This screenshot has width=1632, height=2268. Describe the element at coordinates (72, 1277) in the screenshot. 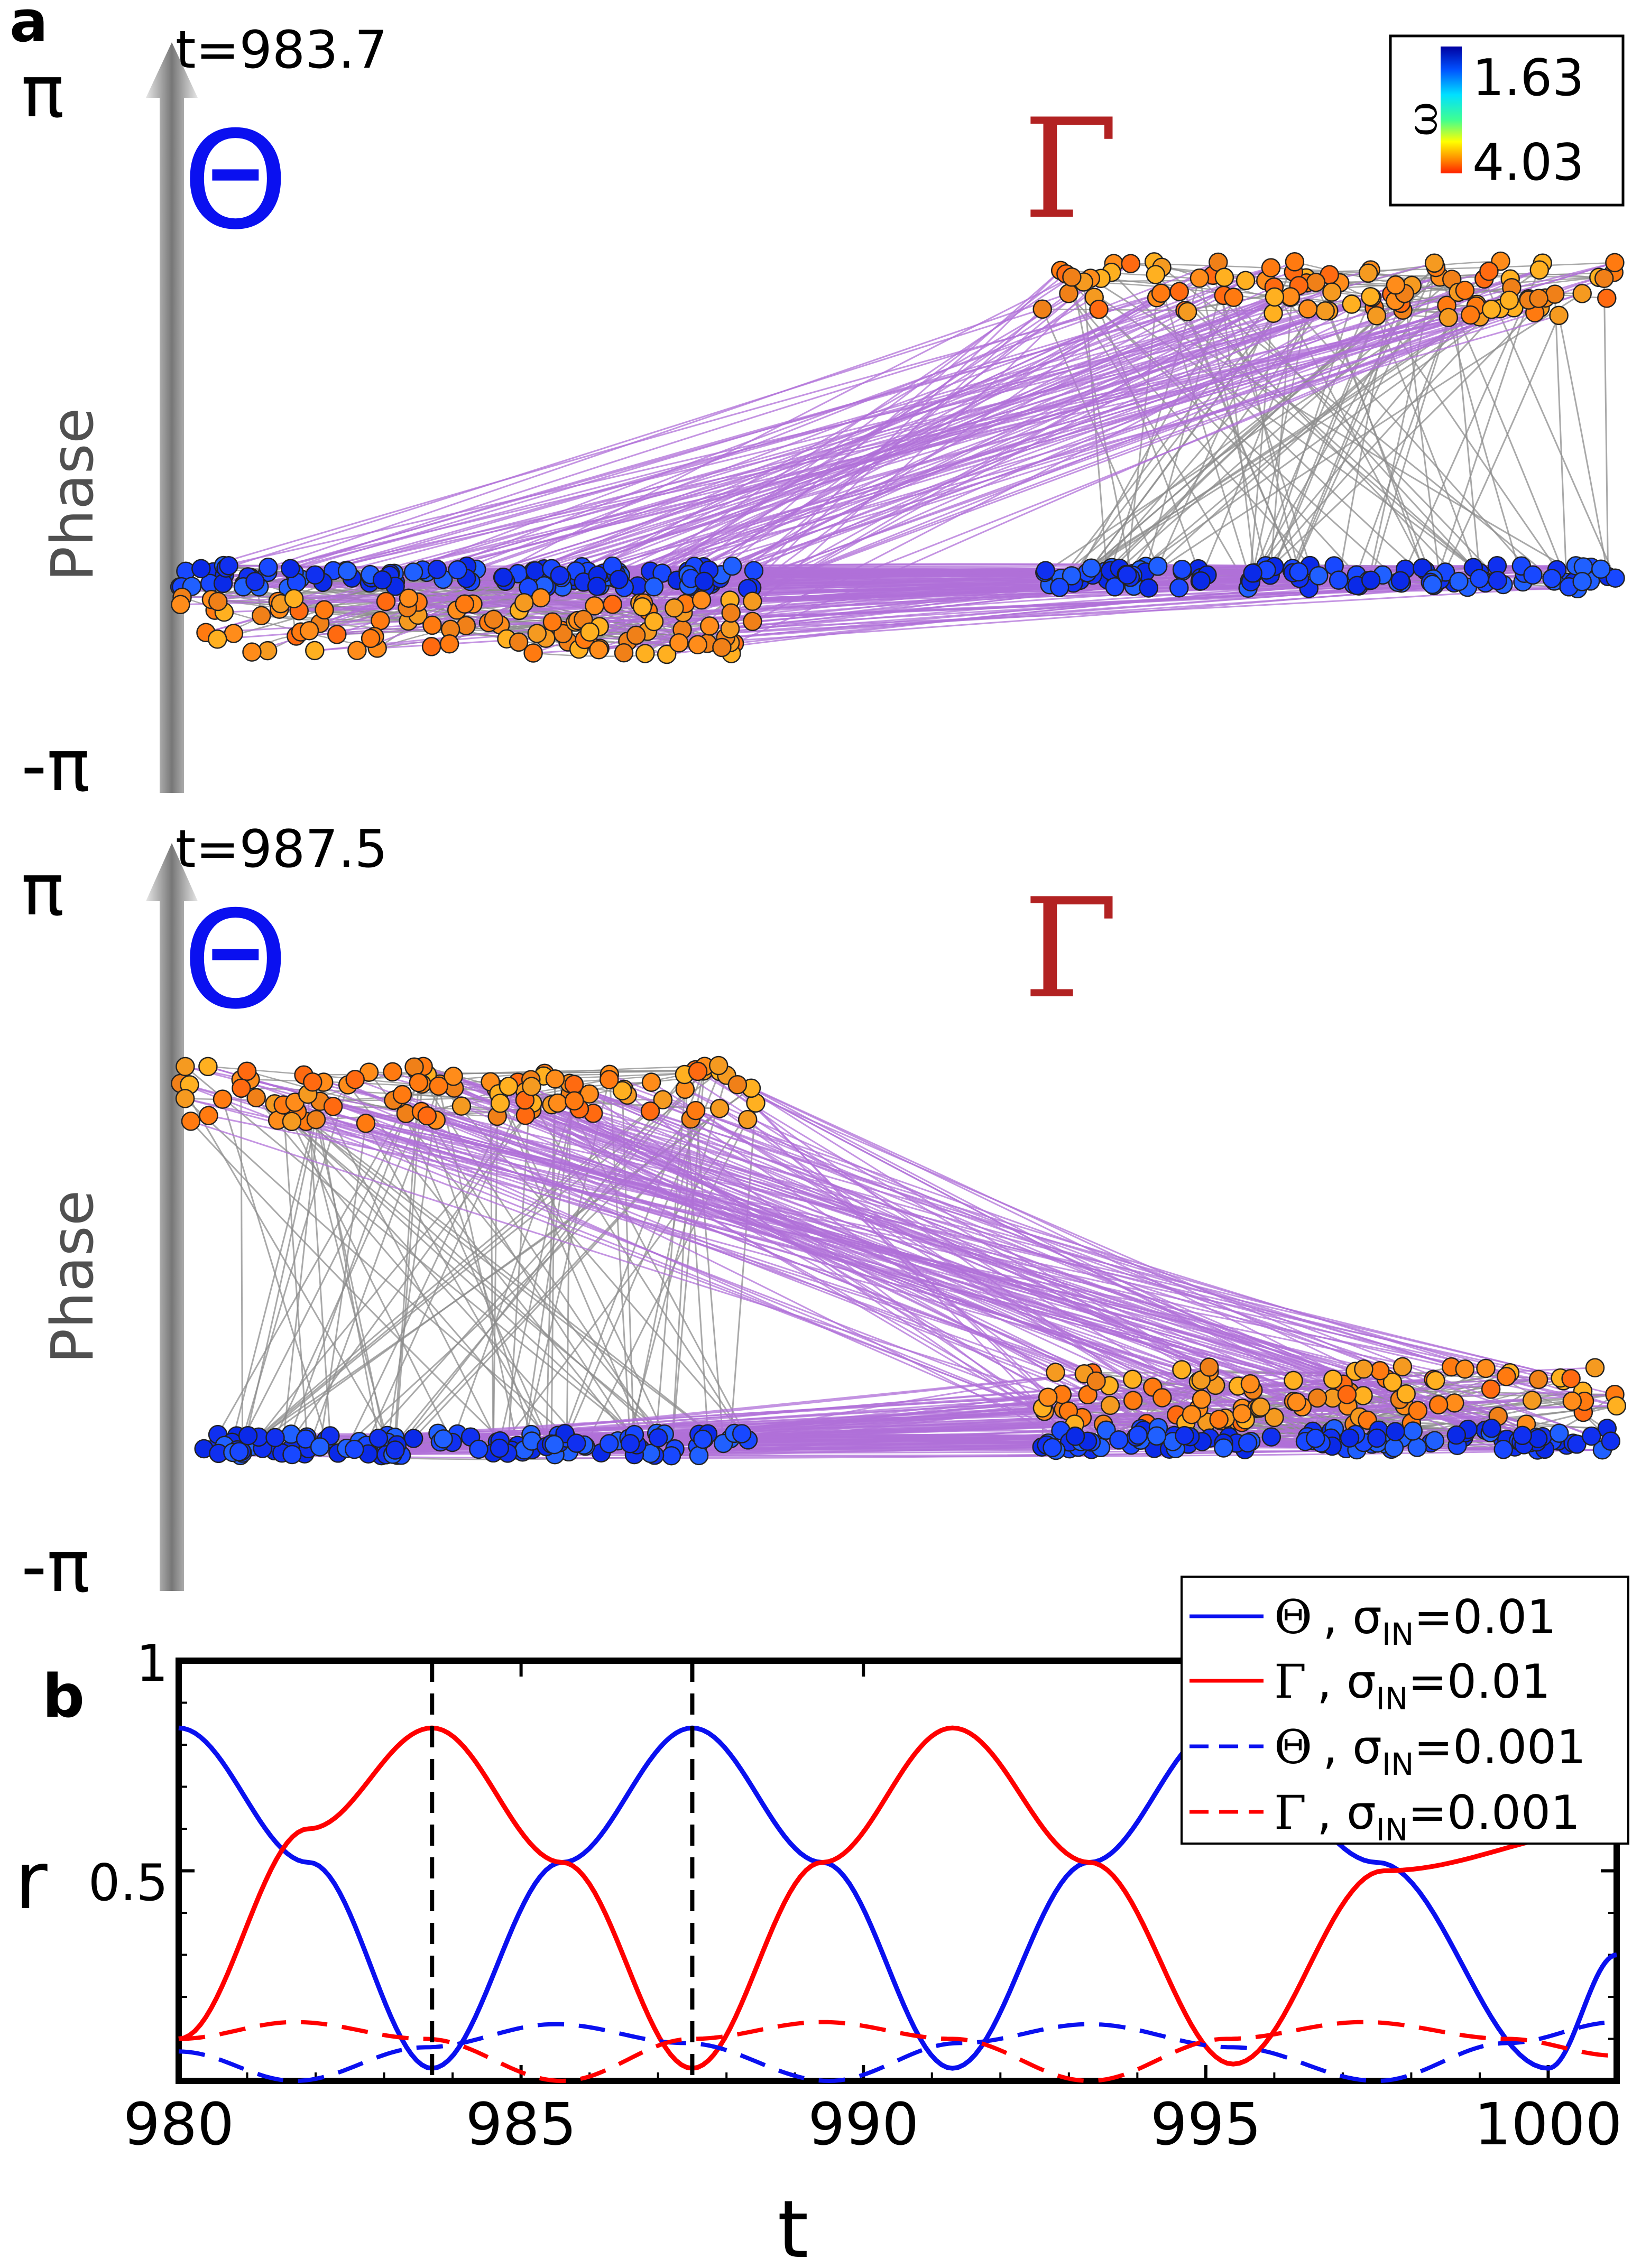

I see `phase-label-2: Phase` at that location.